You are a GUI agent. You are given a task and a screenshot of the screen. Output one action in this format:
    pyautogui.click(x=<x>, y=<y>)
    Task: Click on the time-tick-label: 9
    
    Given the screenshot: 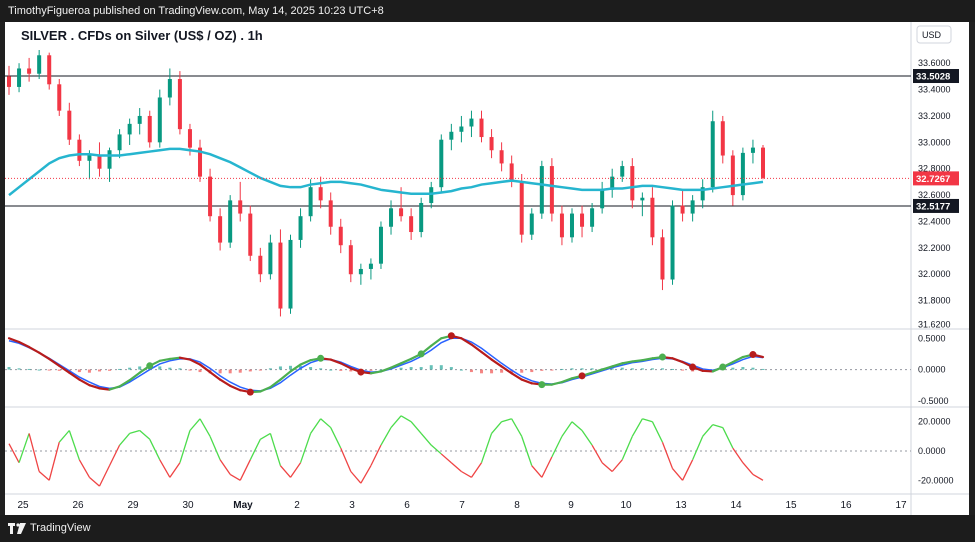 What is the action you would take?
    pyautogui.click(x=571, y=505)
    